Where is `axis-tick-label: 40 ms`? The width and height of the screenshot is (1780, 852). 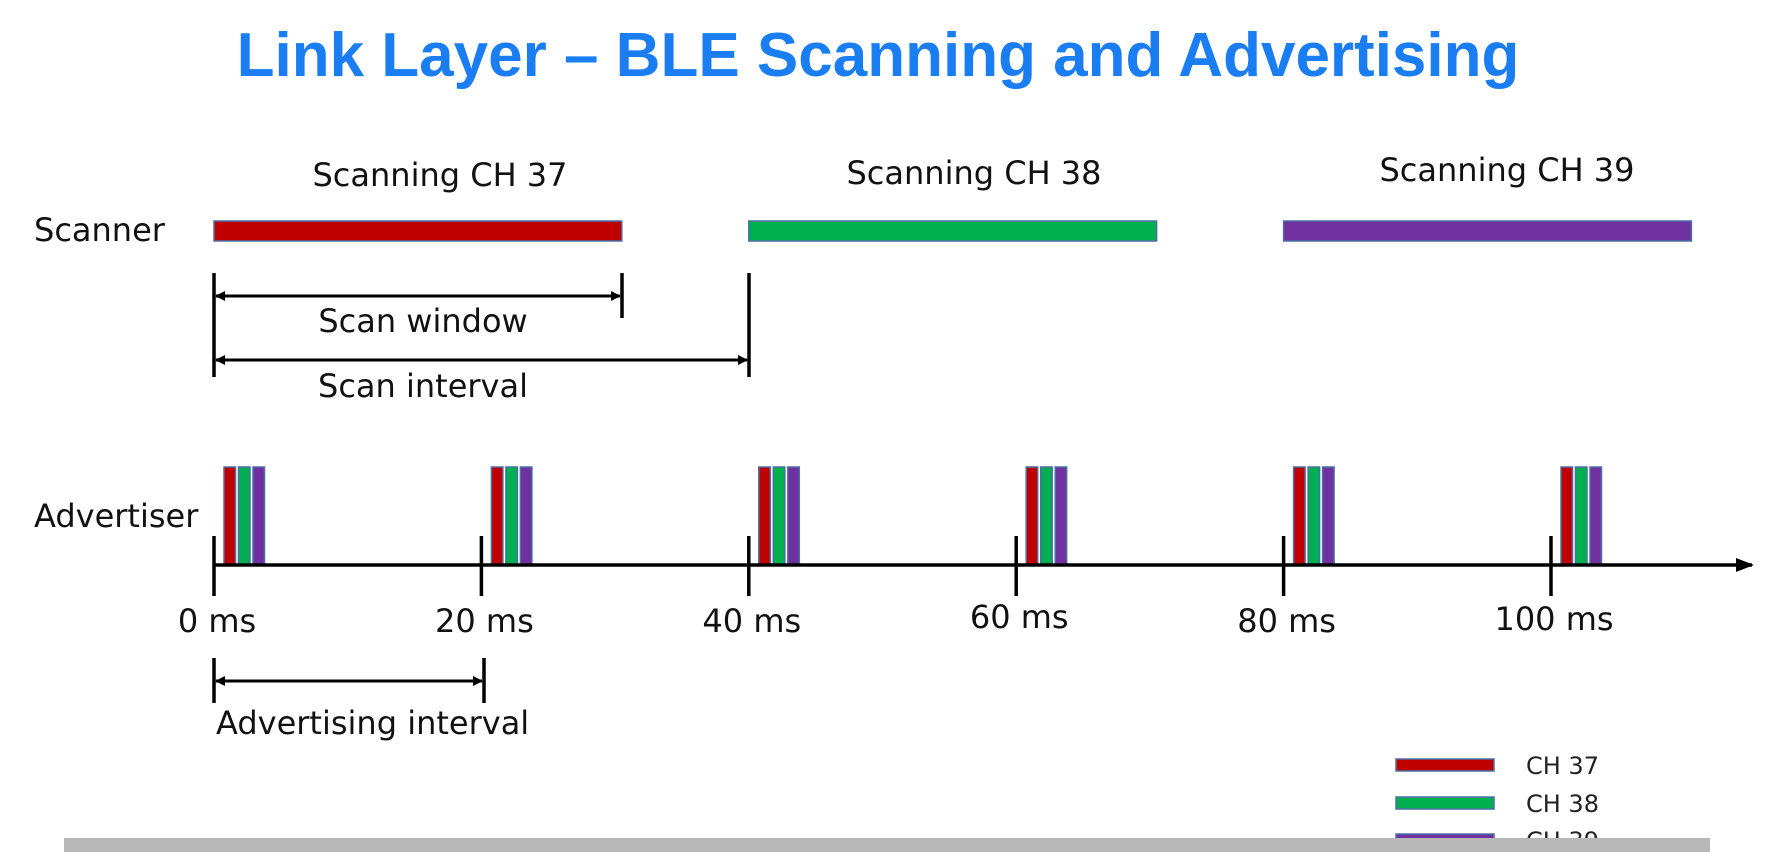
axis-tick-label: 40 ms is located at coordinates (751, 621).